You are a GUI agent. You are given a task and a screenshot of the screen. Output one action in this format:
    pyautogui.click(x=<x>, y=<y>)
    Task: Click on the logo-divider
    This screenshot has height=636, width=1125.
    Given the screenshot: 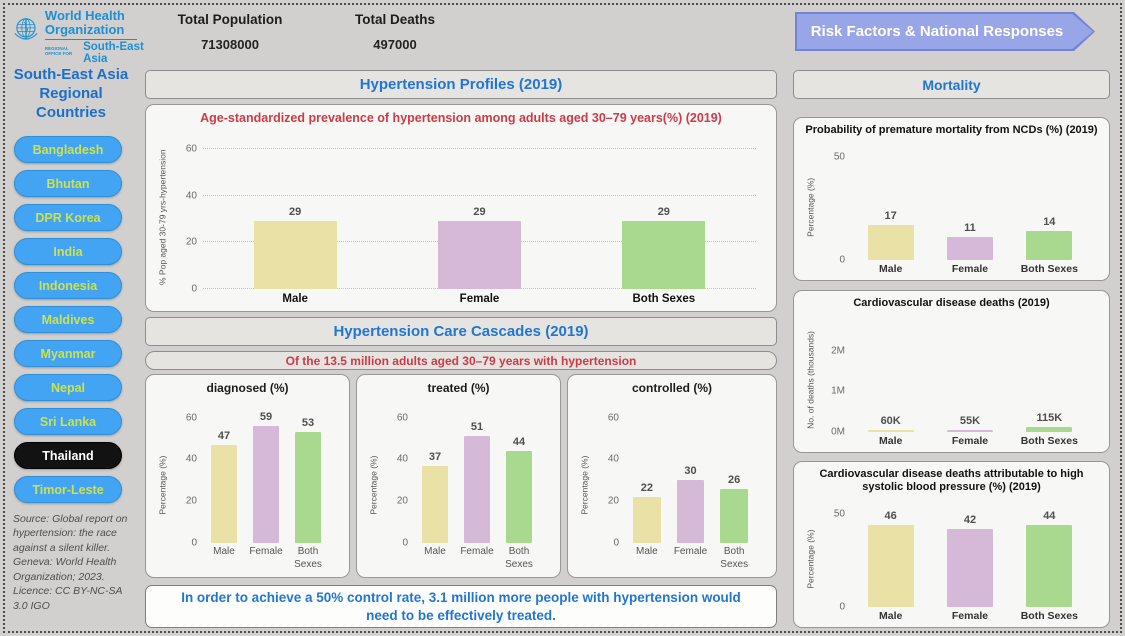 What is the action you would take?
    pyautogui.click(x=90, y=40)
    